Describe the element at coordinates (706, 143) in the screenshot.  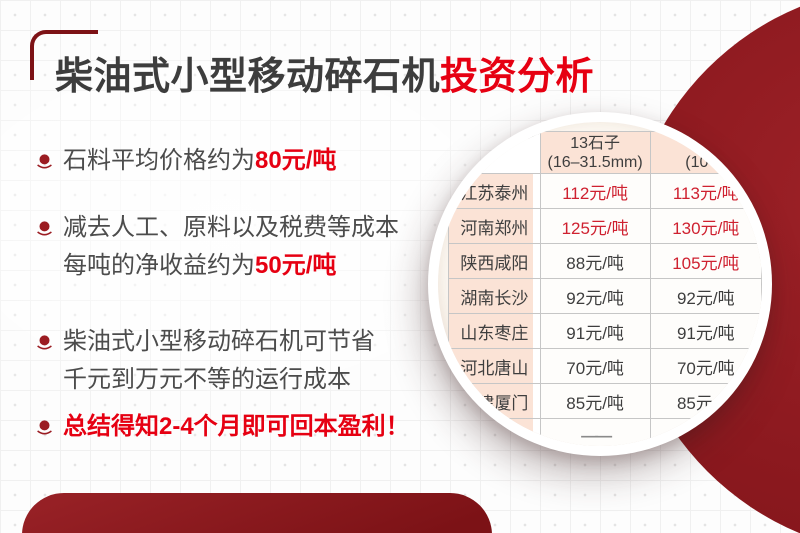
I see `header-line` at that location.